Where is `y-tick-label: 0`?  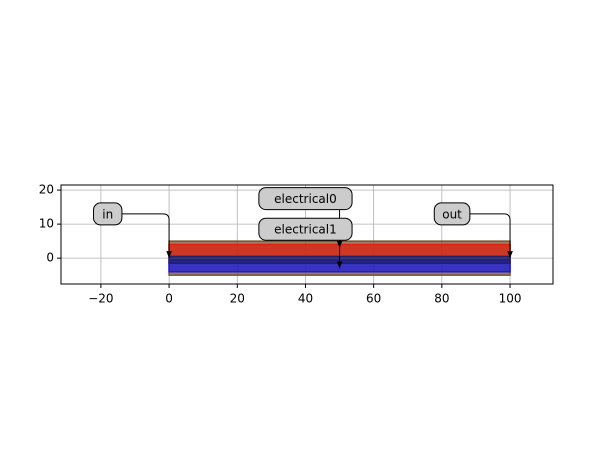 y-tick-label: 0 is located at coordinates (50, 258).